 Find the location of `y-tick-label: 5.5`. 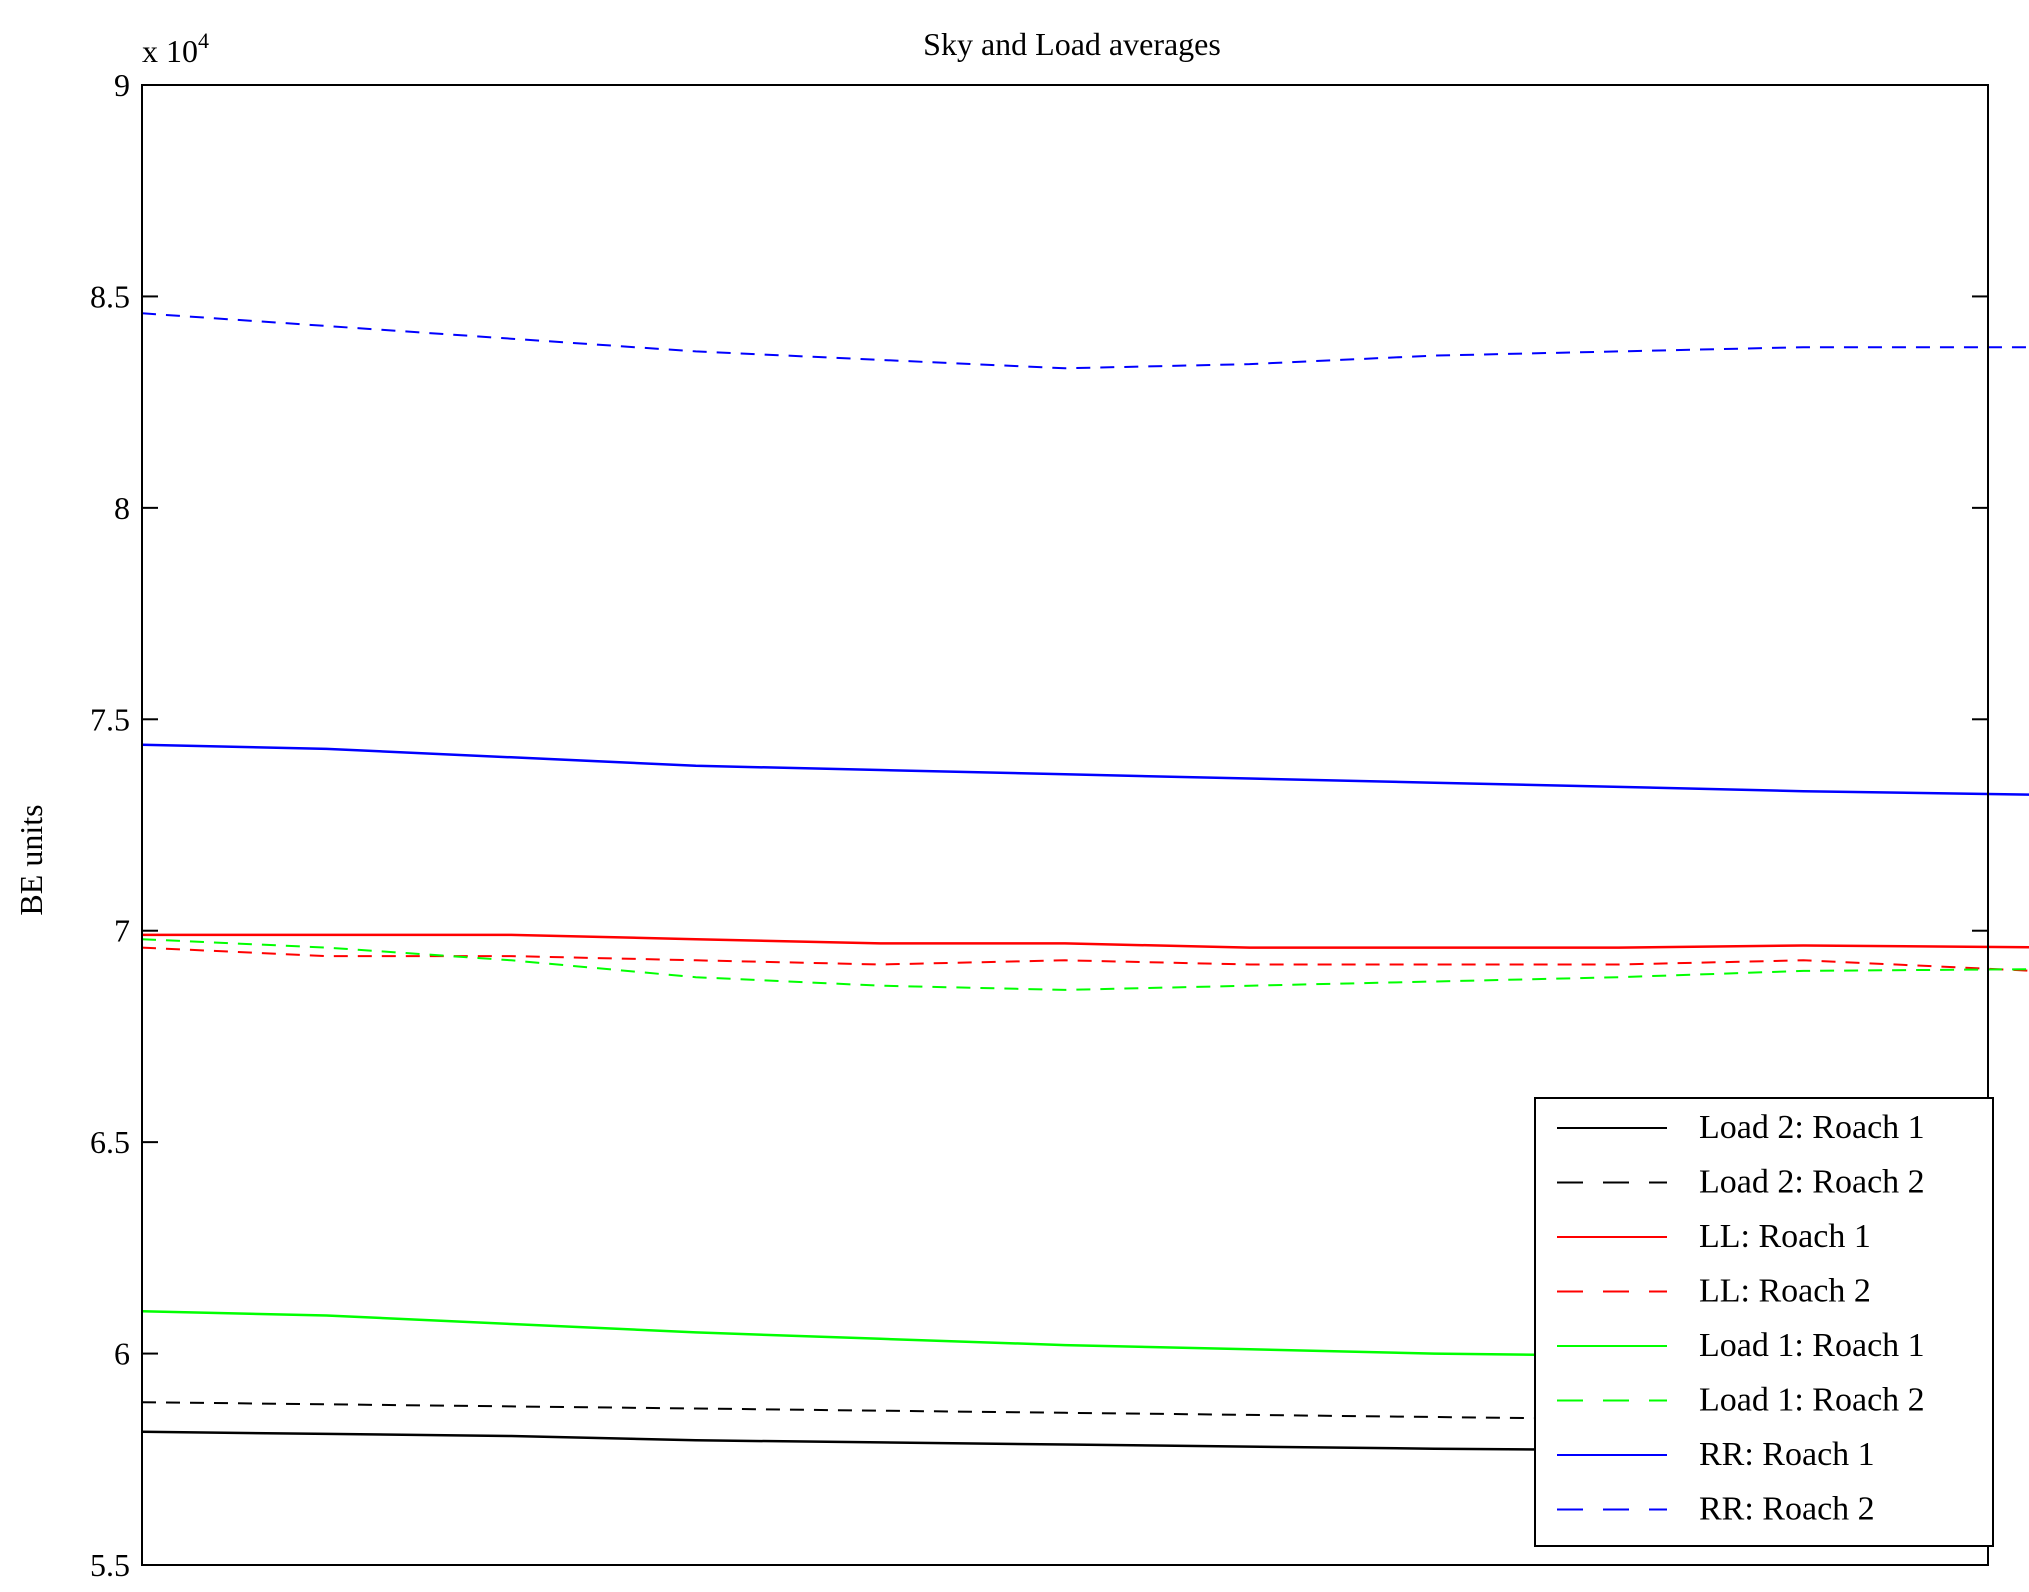

y-tick-label: 5.5 is located at coordinates (110, 1565).